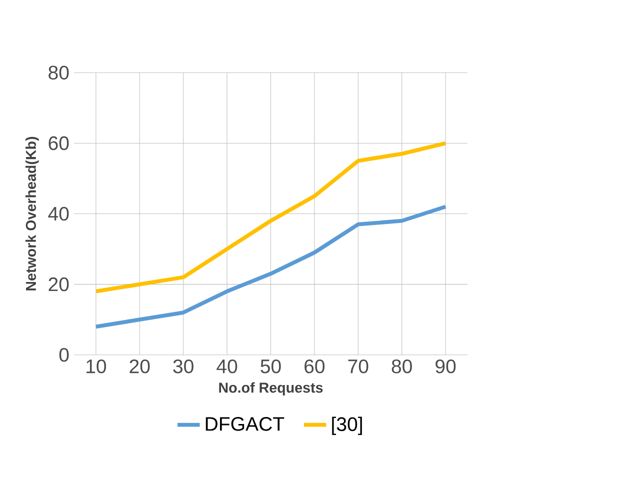 This screenshot has width=626, height=477. Describe the element at coordinates (96, 366) in the screenshot. I see `x-tick-label: 10` at that location.